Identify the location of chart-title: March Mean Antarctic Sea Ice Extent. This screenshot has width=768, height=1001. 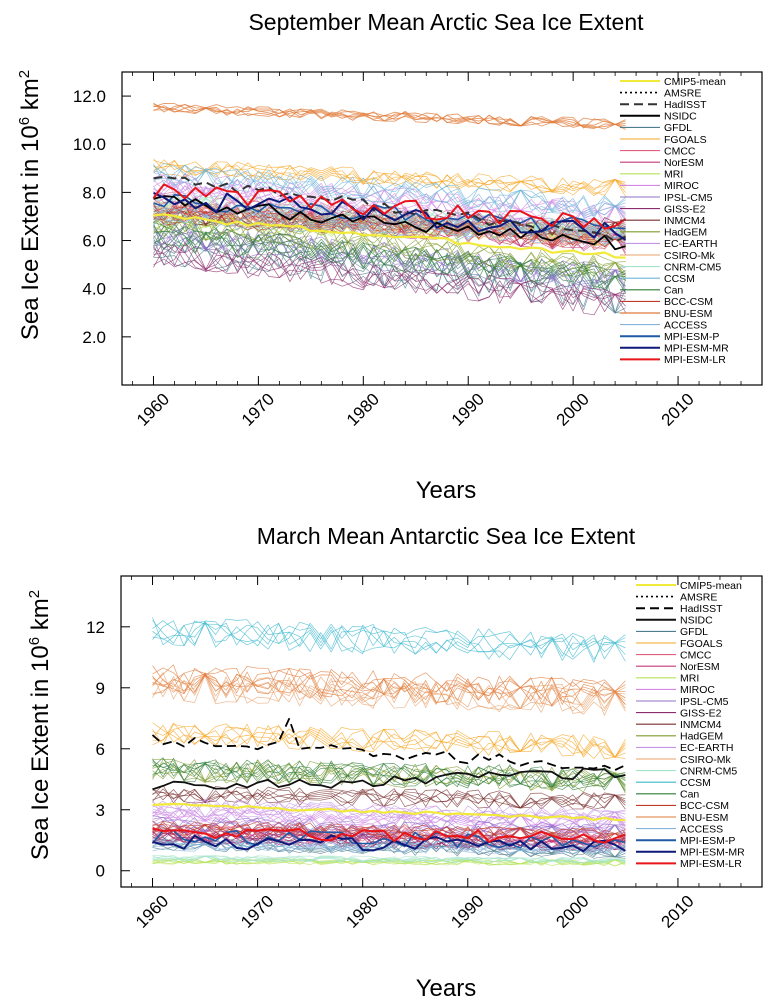
(446, 536).